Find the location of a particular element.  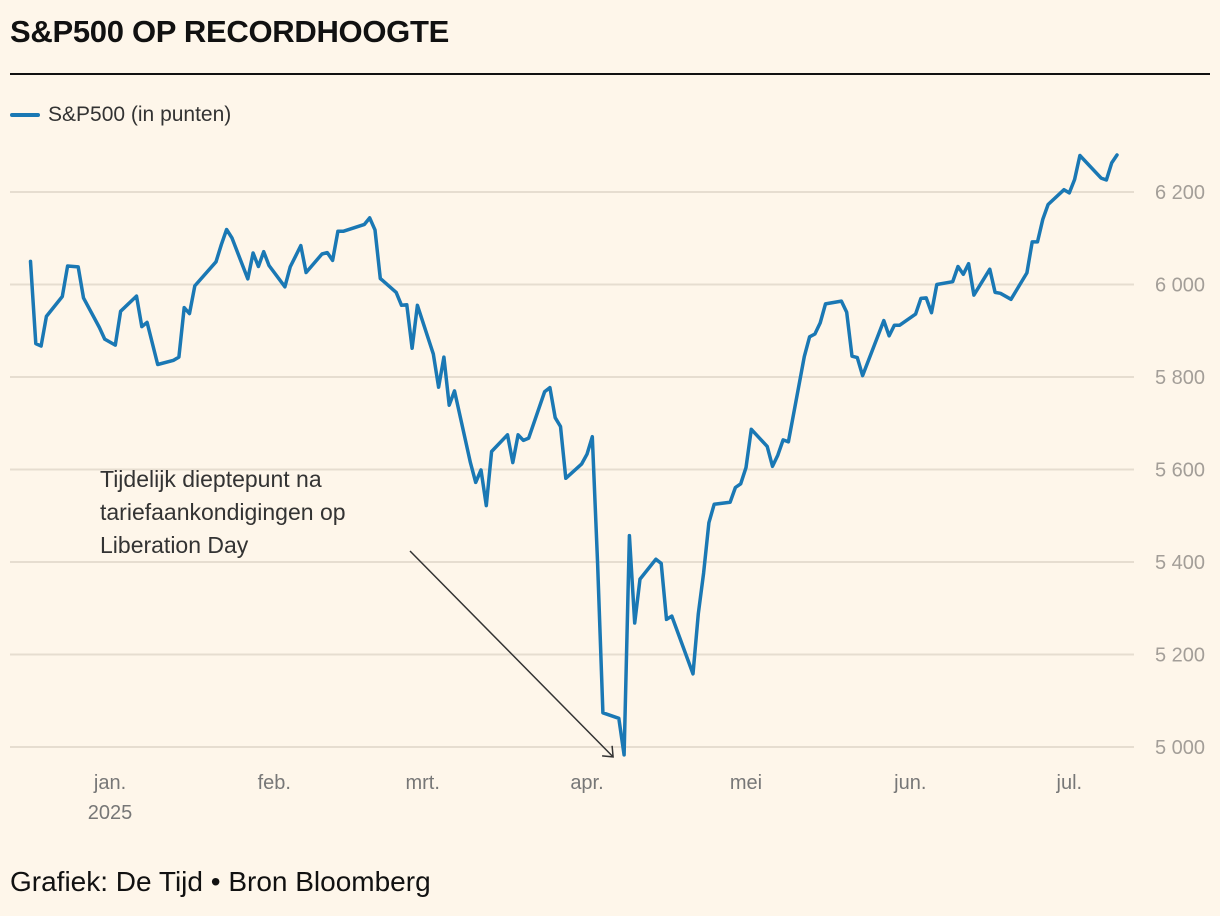

y-tick-label: 5 000 is located at coordinates (1180, 748).